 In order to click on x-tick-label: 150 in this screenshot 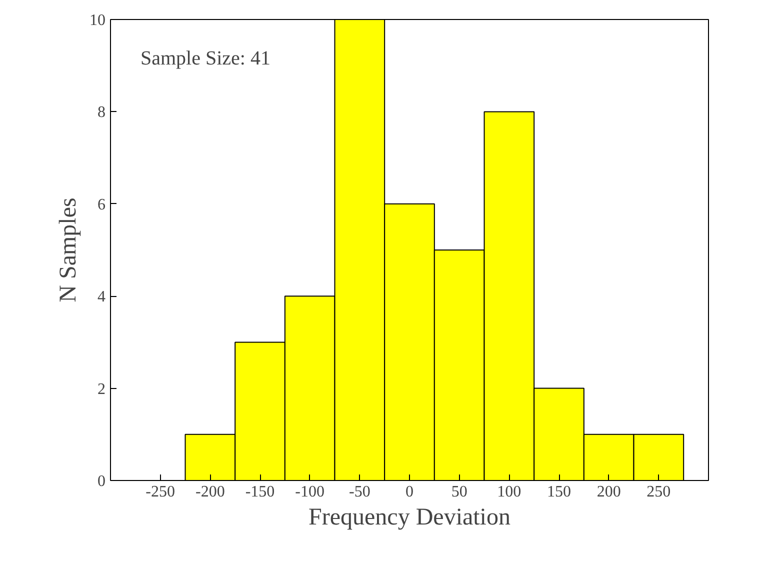, I will do `click(559, 492)`.